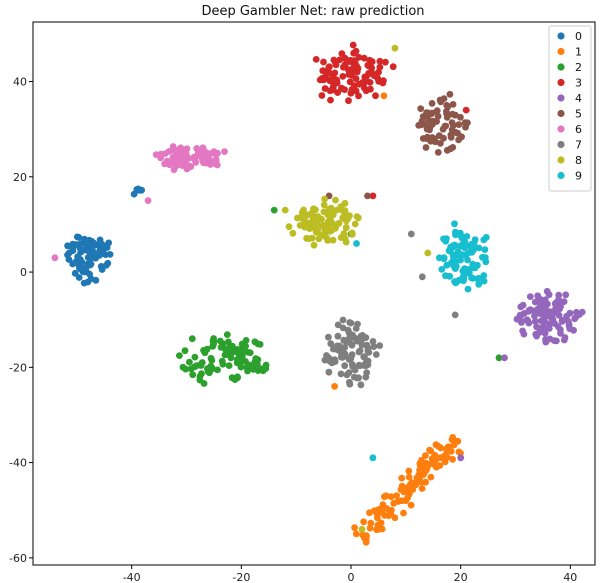  I want to click on legend-box, so click(570, 108).